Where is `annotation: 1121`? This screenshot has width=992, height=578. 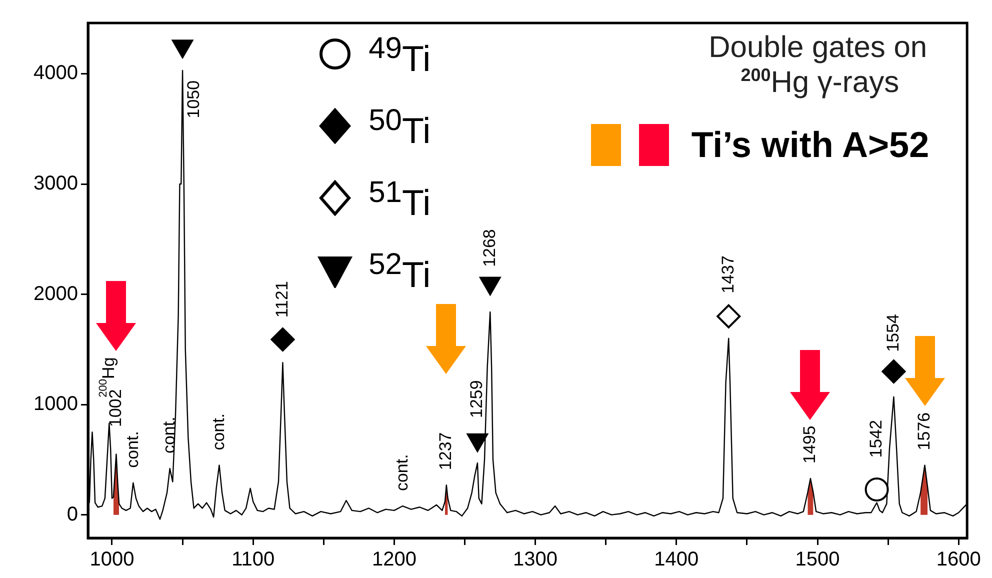
annotation: 1121 is located at coordinates (282, 299).